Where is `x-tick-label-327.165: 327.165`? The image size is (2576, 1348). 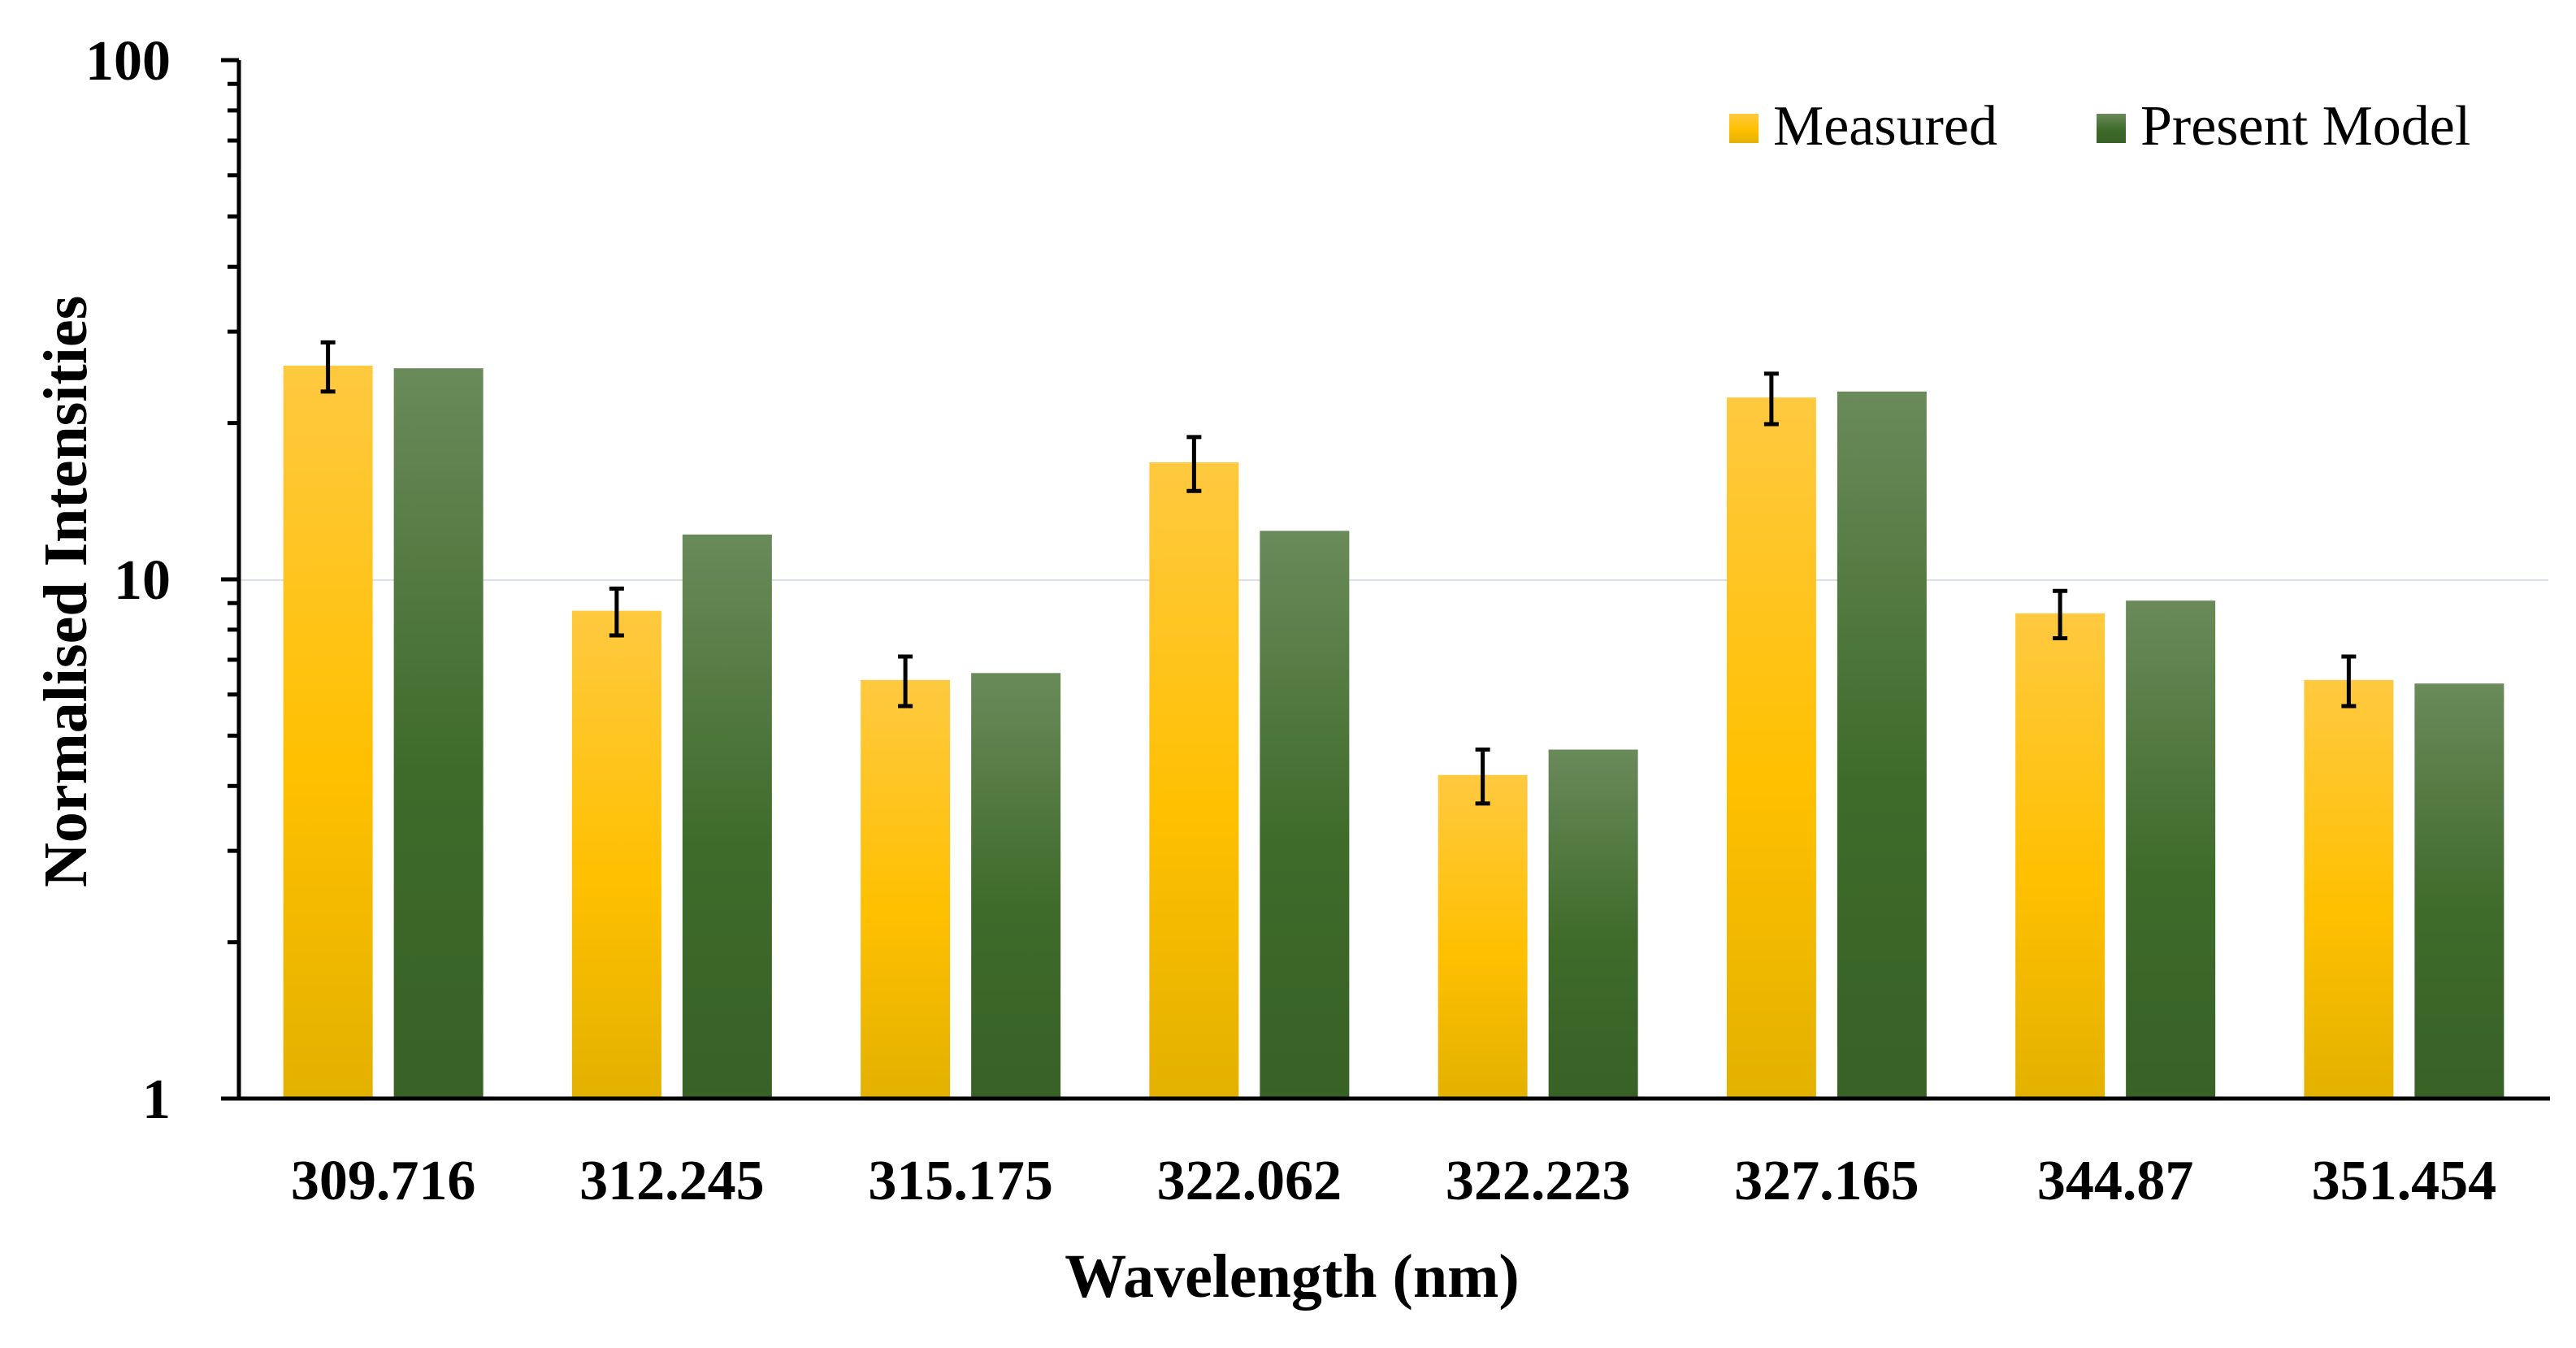 x-tick-label-327.165: 327.165 is located at coordinates (1827, 1181).